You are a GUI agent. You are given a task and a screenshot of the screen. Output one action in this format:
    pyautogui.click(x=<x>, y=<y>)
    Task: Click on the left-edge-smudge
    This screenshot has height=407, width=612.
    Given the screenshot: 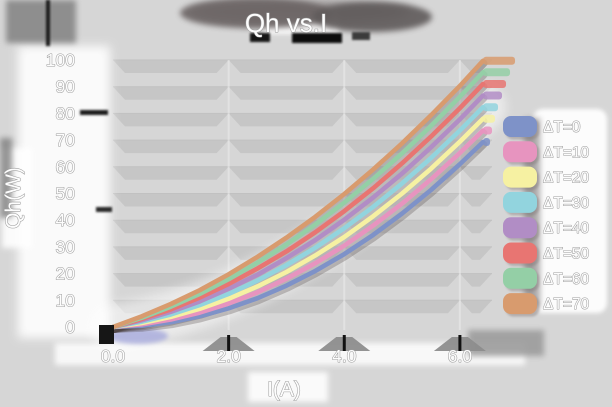 What is the action you would take?
    pyautogui.click(x=6, y=178)
    